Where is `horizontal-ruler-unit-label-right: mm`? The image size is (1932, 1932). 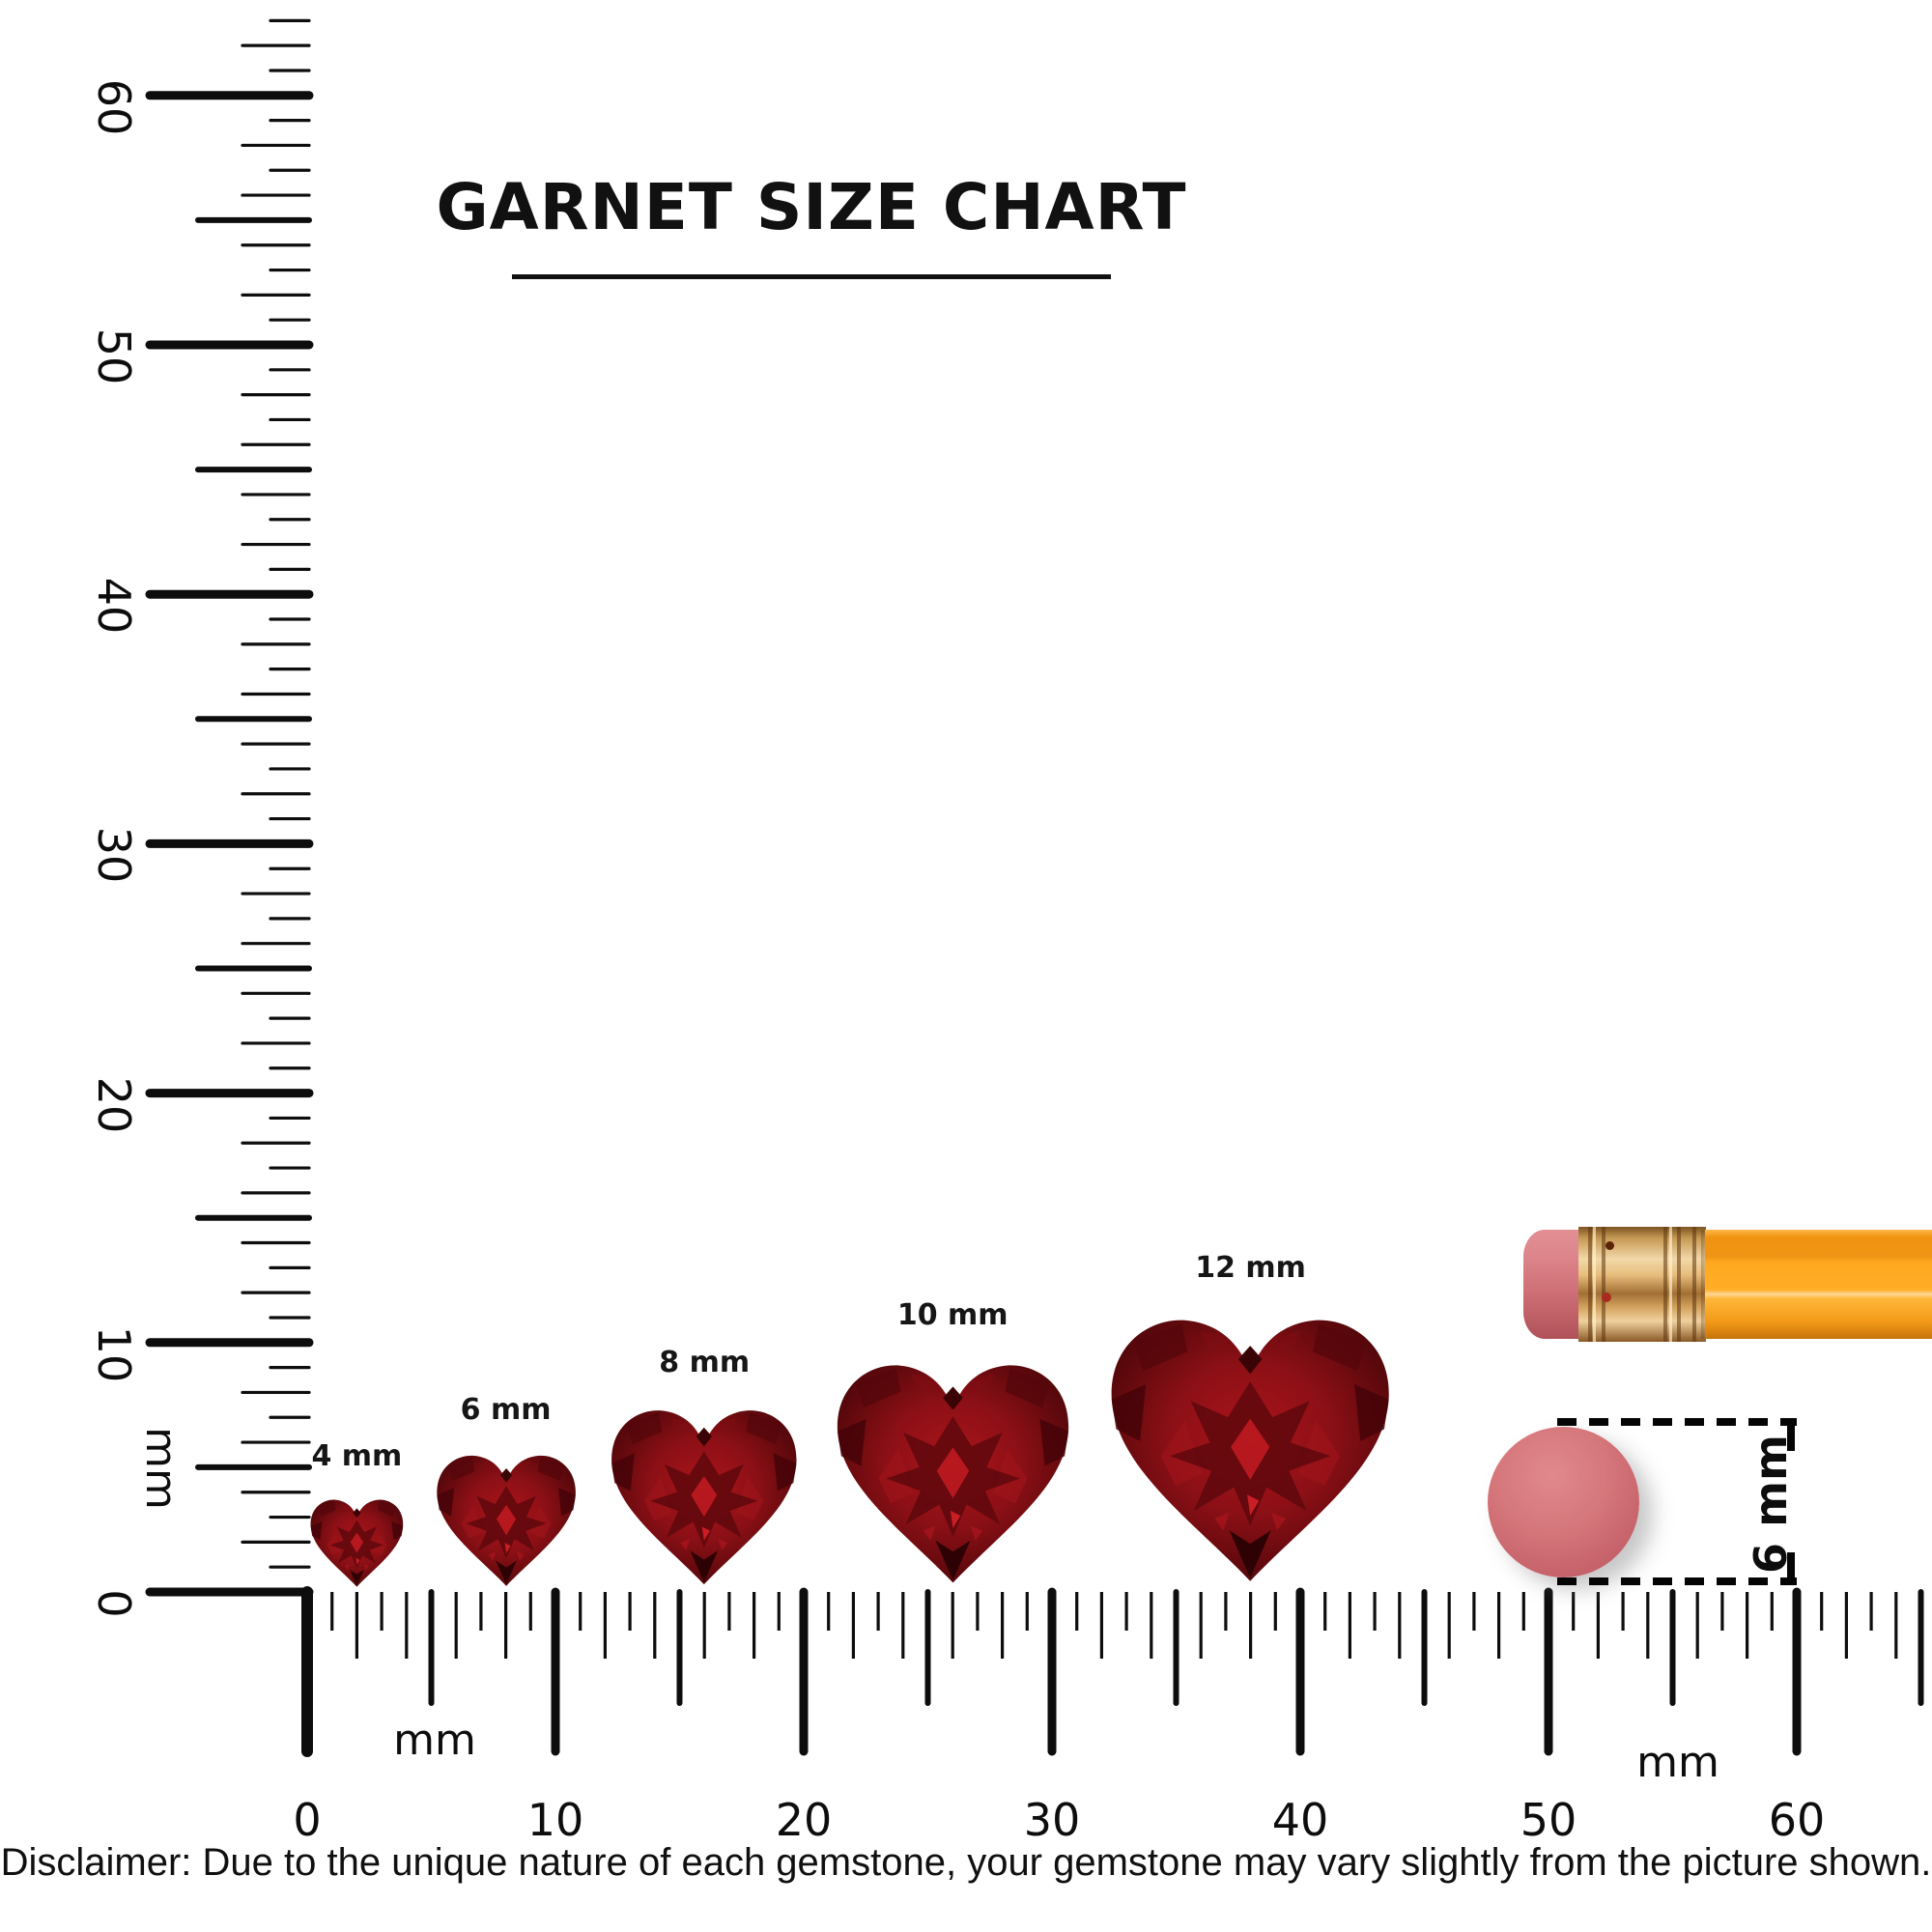
horizontal-ruler-unit-label-right: mm is located at coordinates (1677, 1762).